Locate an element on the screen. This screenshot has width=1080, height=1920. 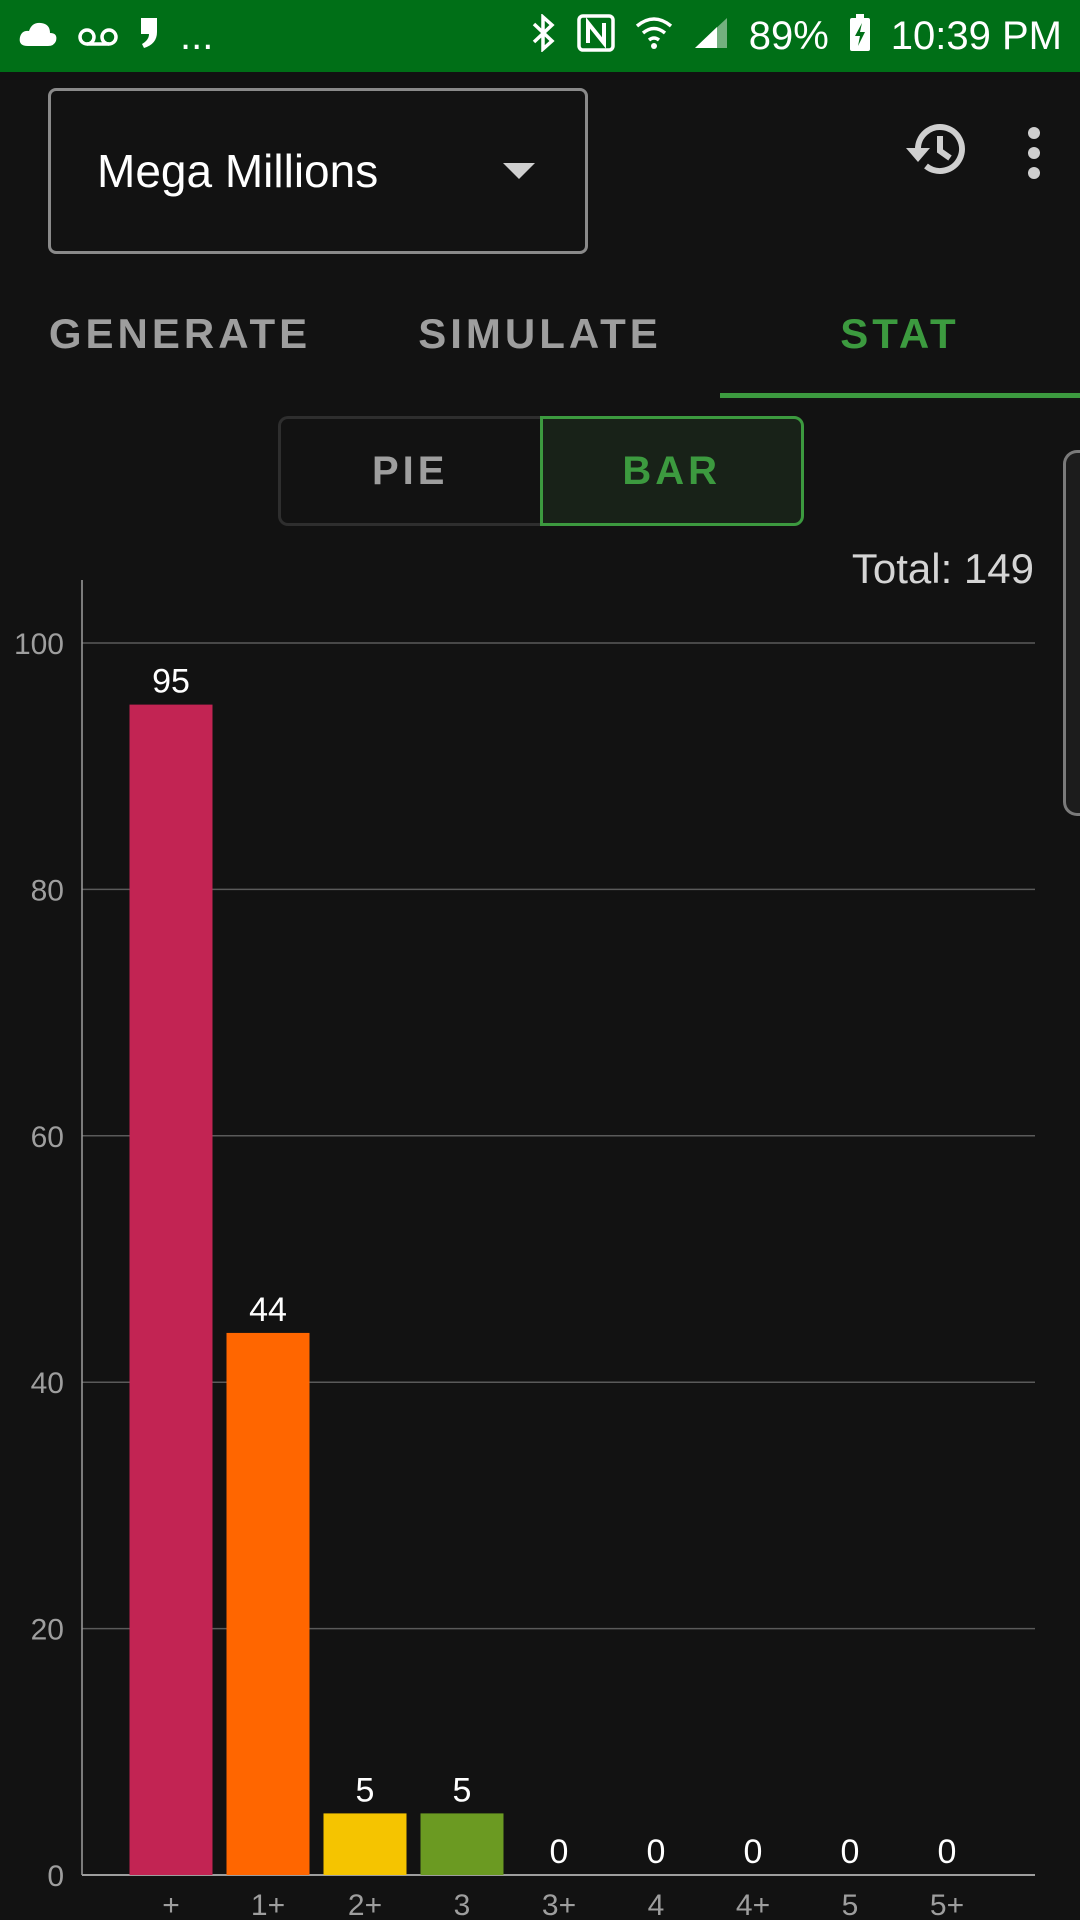
nfc-icon is located at coordinates (595, 36).